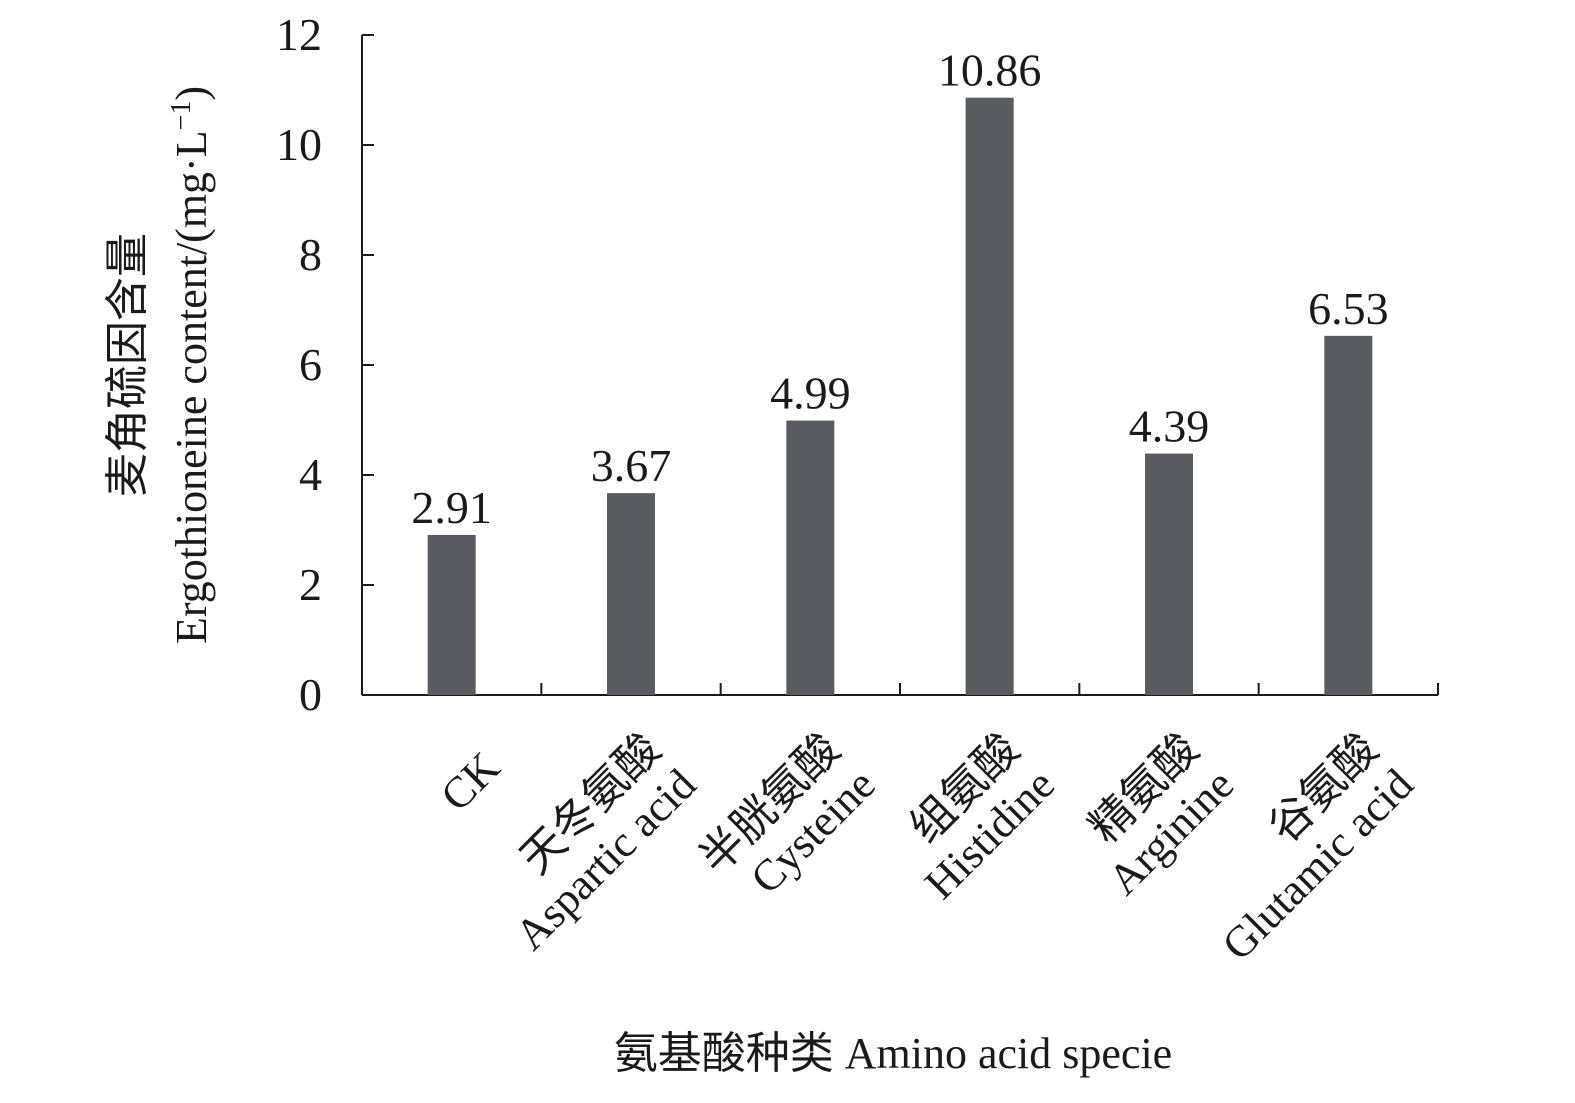  What do you see at coordinates (127, 365) in the screenshot?
I see `y-axis-title-zh: 麦角硫因含量` at bounding box center [127, 365].